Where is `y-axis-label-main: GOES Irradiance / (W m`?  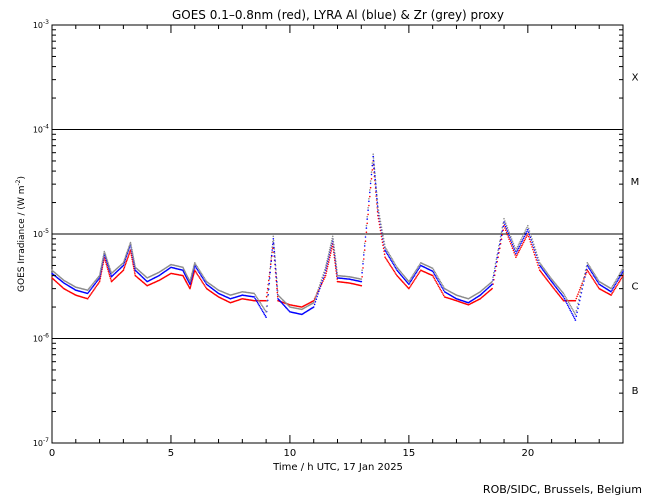 y-axis-label-main: GOES Irradiance / (W m is located at coordinates (22, 239).